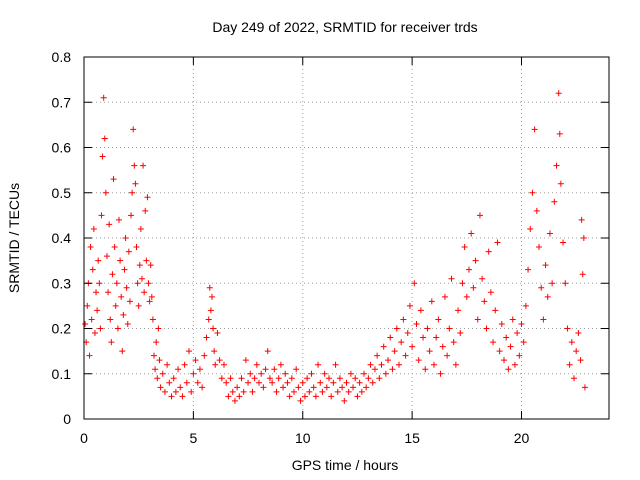  I want to click on x-tick-label: 10, so click(303, 438).